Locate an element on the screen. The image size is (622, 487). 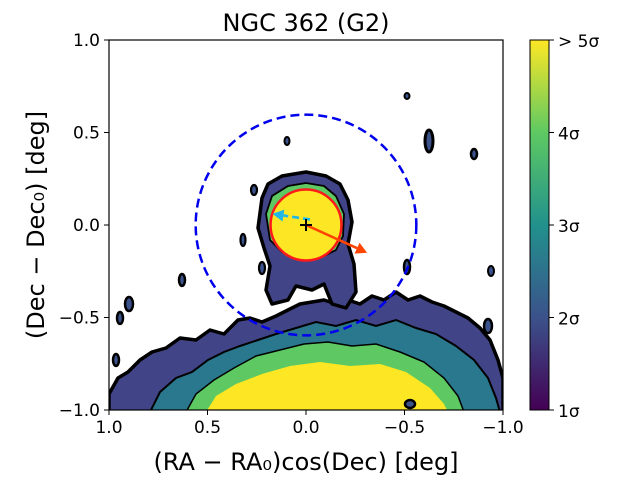
x-tick-label: 0.0 is located at coordinates (305, 428).